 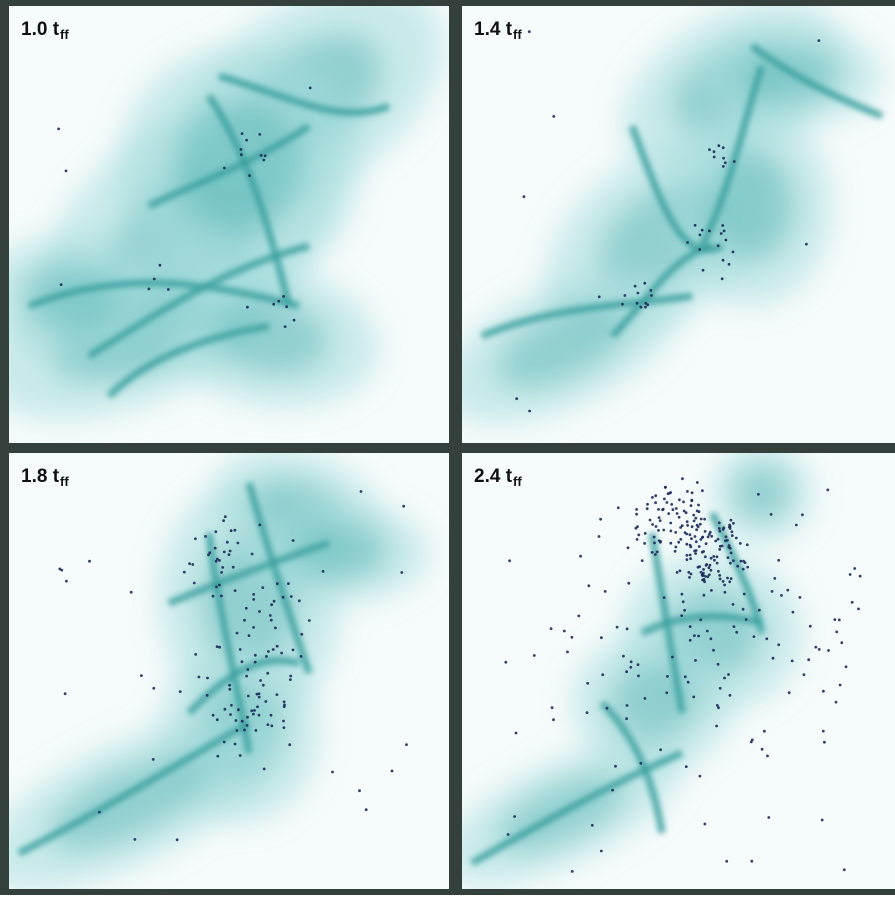 What do you see at coordinates (618, 688) in the screenshot?
I see `gas-filaments` at bounding box center [618, 688].